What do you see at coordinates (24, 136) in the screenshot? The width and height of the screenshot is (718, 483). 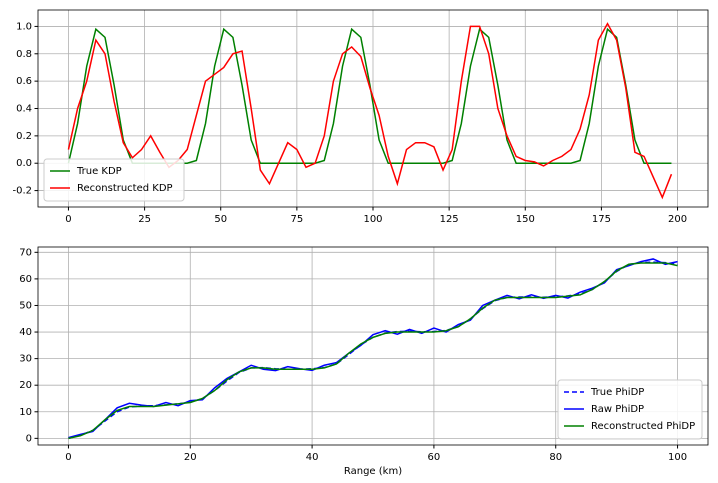 I see `y-tick-label: 0.2` at bounding box center [24, 136].